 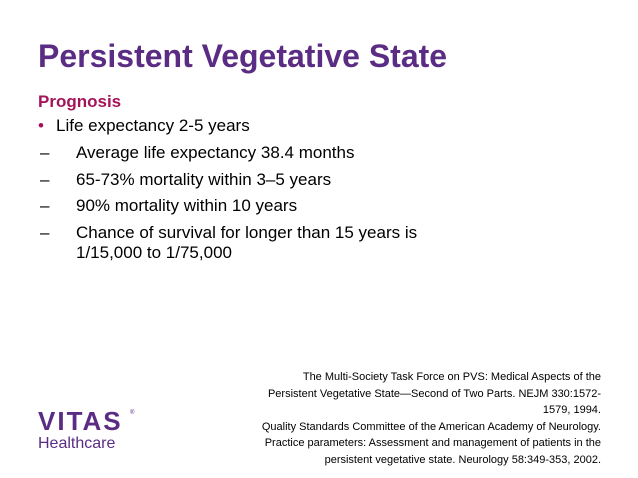 I want to click on sub-bullet-item: – 65-73% mortality within 3–5 years, so click(x=238, y=180).